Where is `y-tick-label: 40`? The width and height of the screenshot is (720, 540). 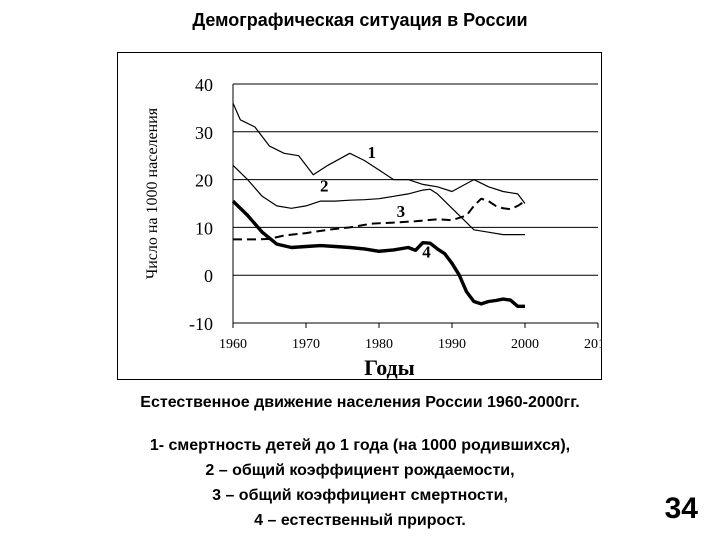 y-tick-label: 40 is located at coordinates (204, 85).